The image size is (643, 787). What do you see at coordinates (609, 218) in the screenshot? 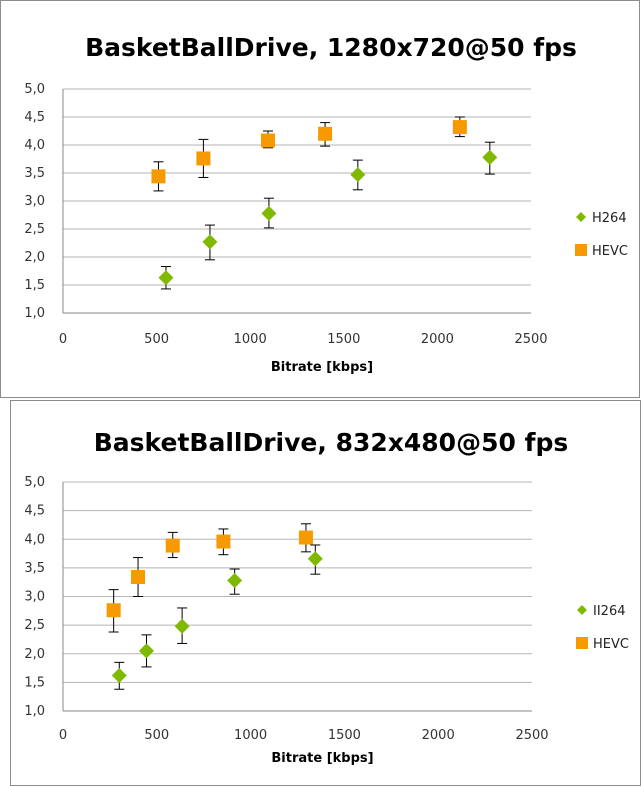
I see `legend-label: H264` at bounding box center [609, 218].